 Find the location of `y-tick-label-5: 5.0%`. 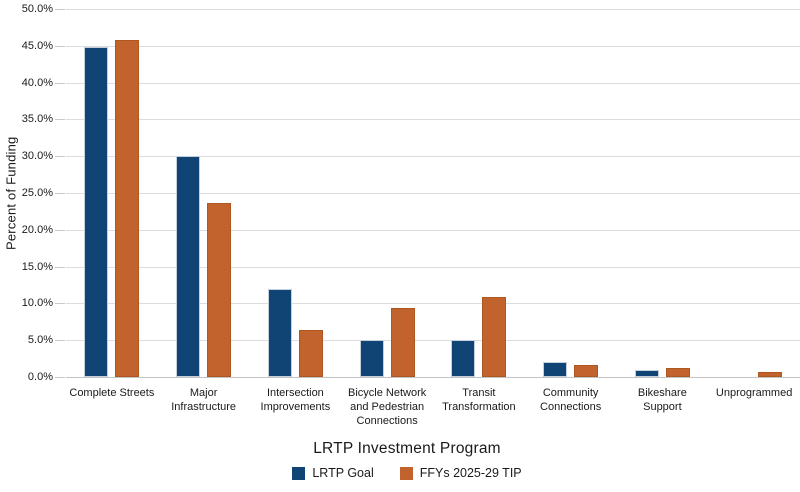

y-tick-label-5: 5.0% is located at coordinates (40, 340).